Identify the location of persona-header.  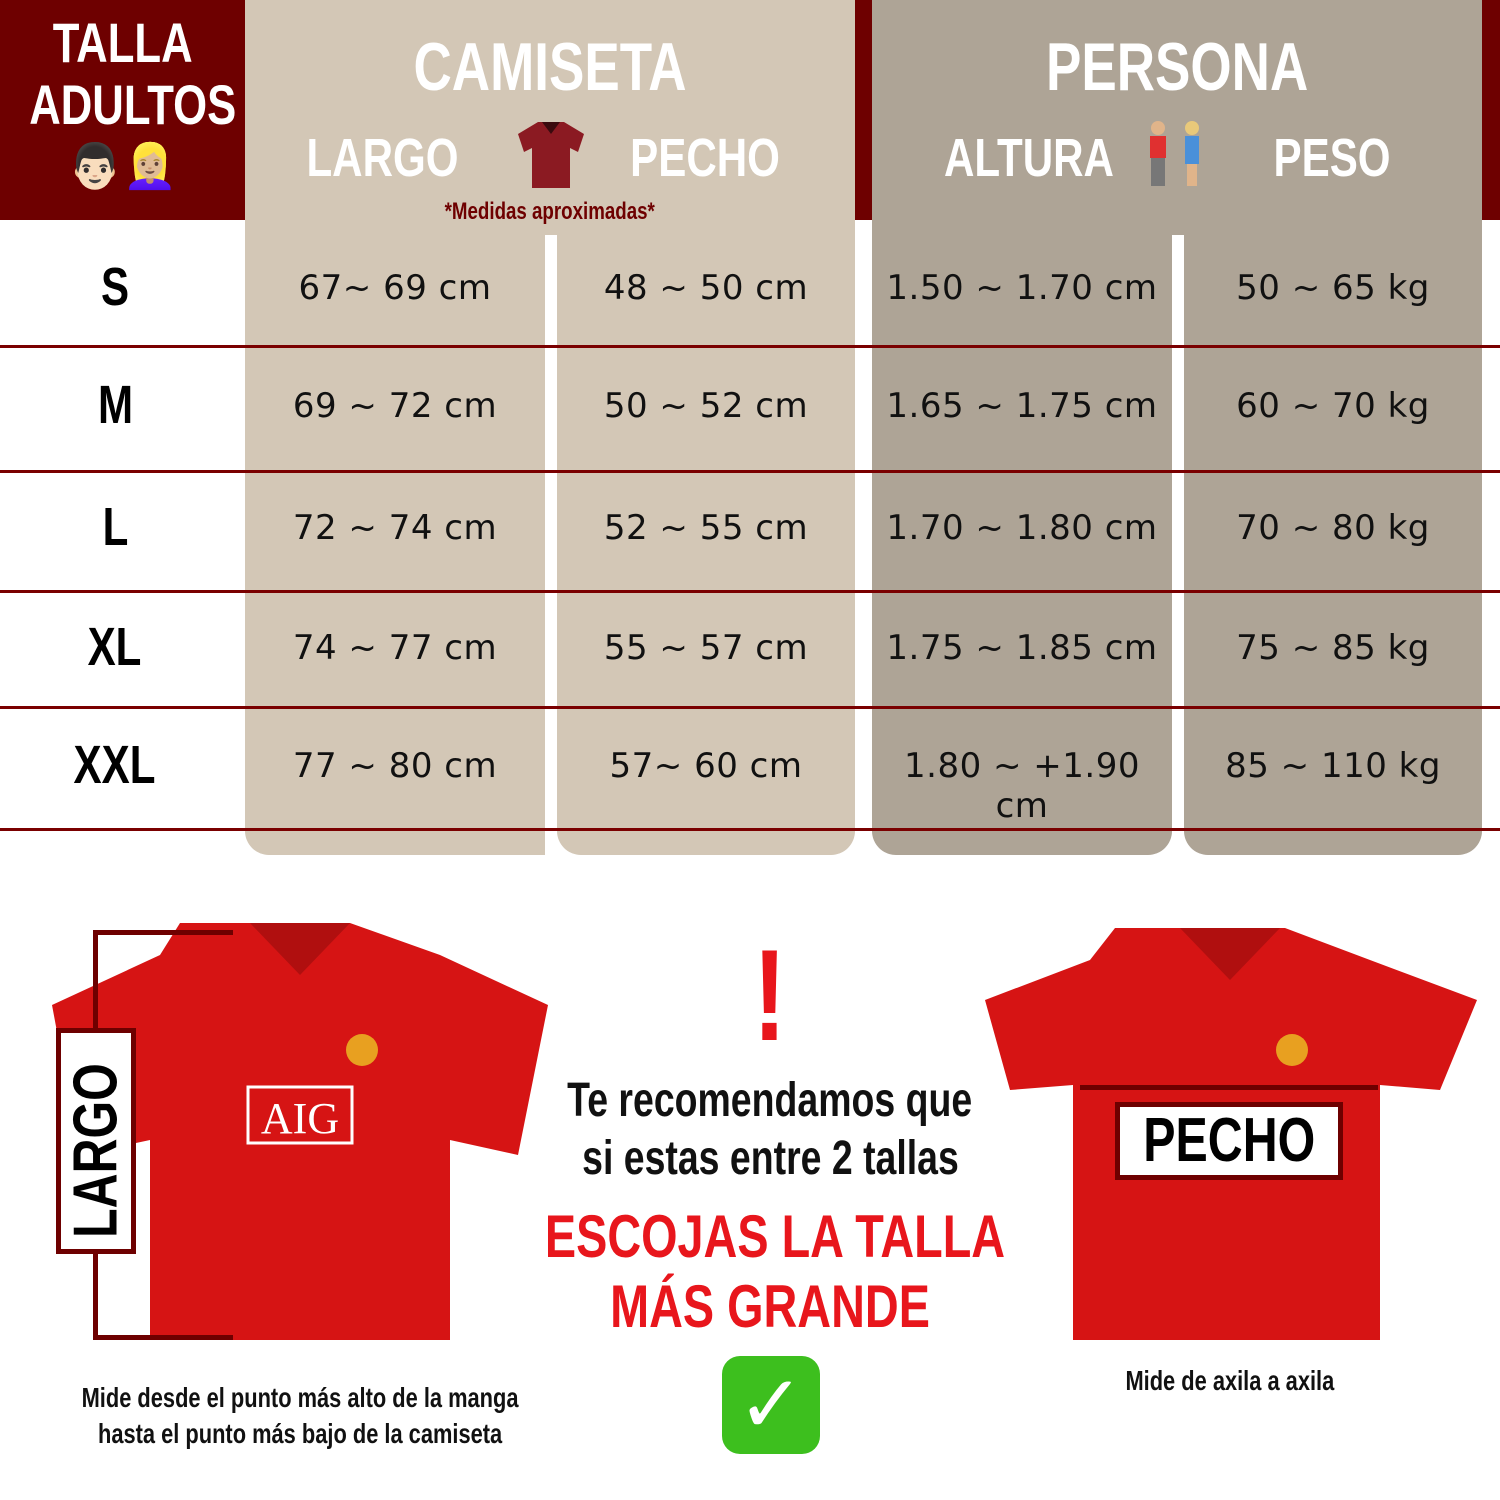
(1177, 117).